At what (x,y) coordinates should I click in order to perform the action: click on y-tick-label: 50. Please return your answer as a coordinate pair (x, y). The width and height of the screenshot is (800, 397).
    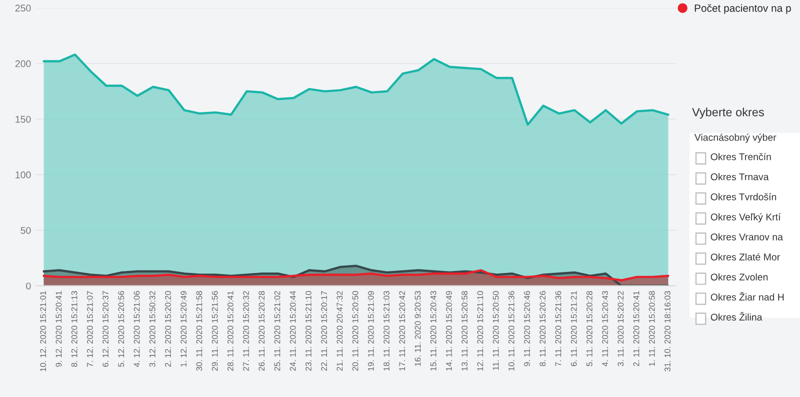
    Looking at the image, I should click on (25, 230).